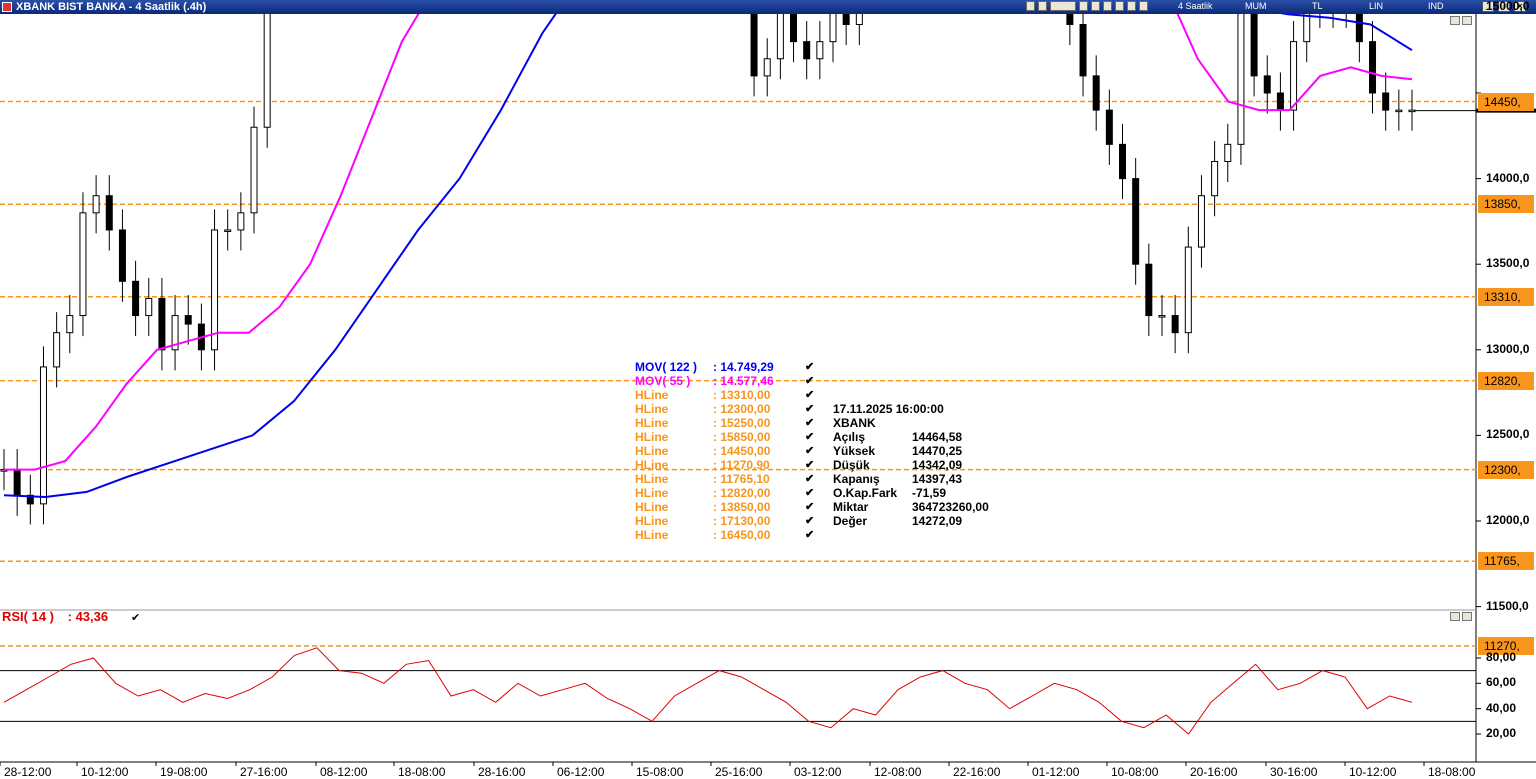 This screenshot has height=779, width=1536. Describe the element at coordinates (929, 493) in the screenshot. I see `info-value: -71,59` at that location.